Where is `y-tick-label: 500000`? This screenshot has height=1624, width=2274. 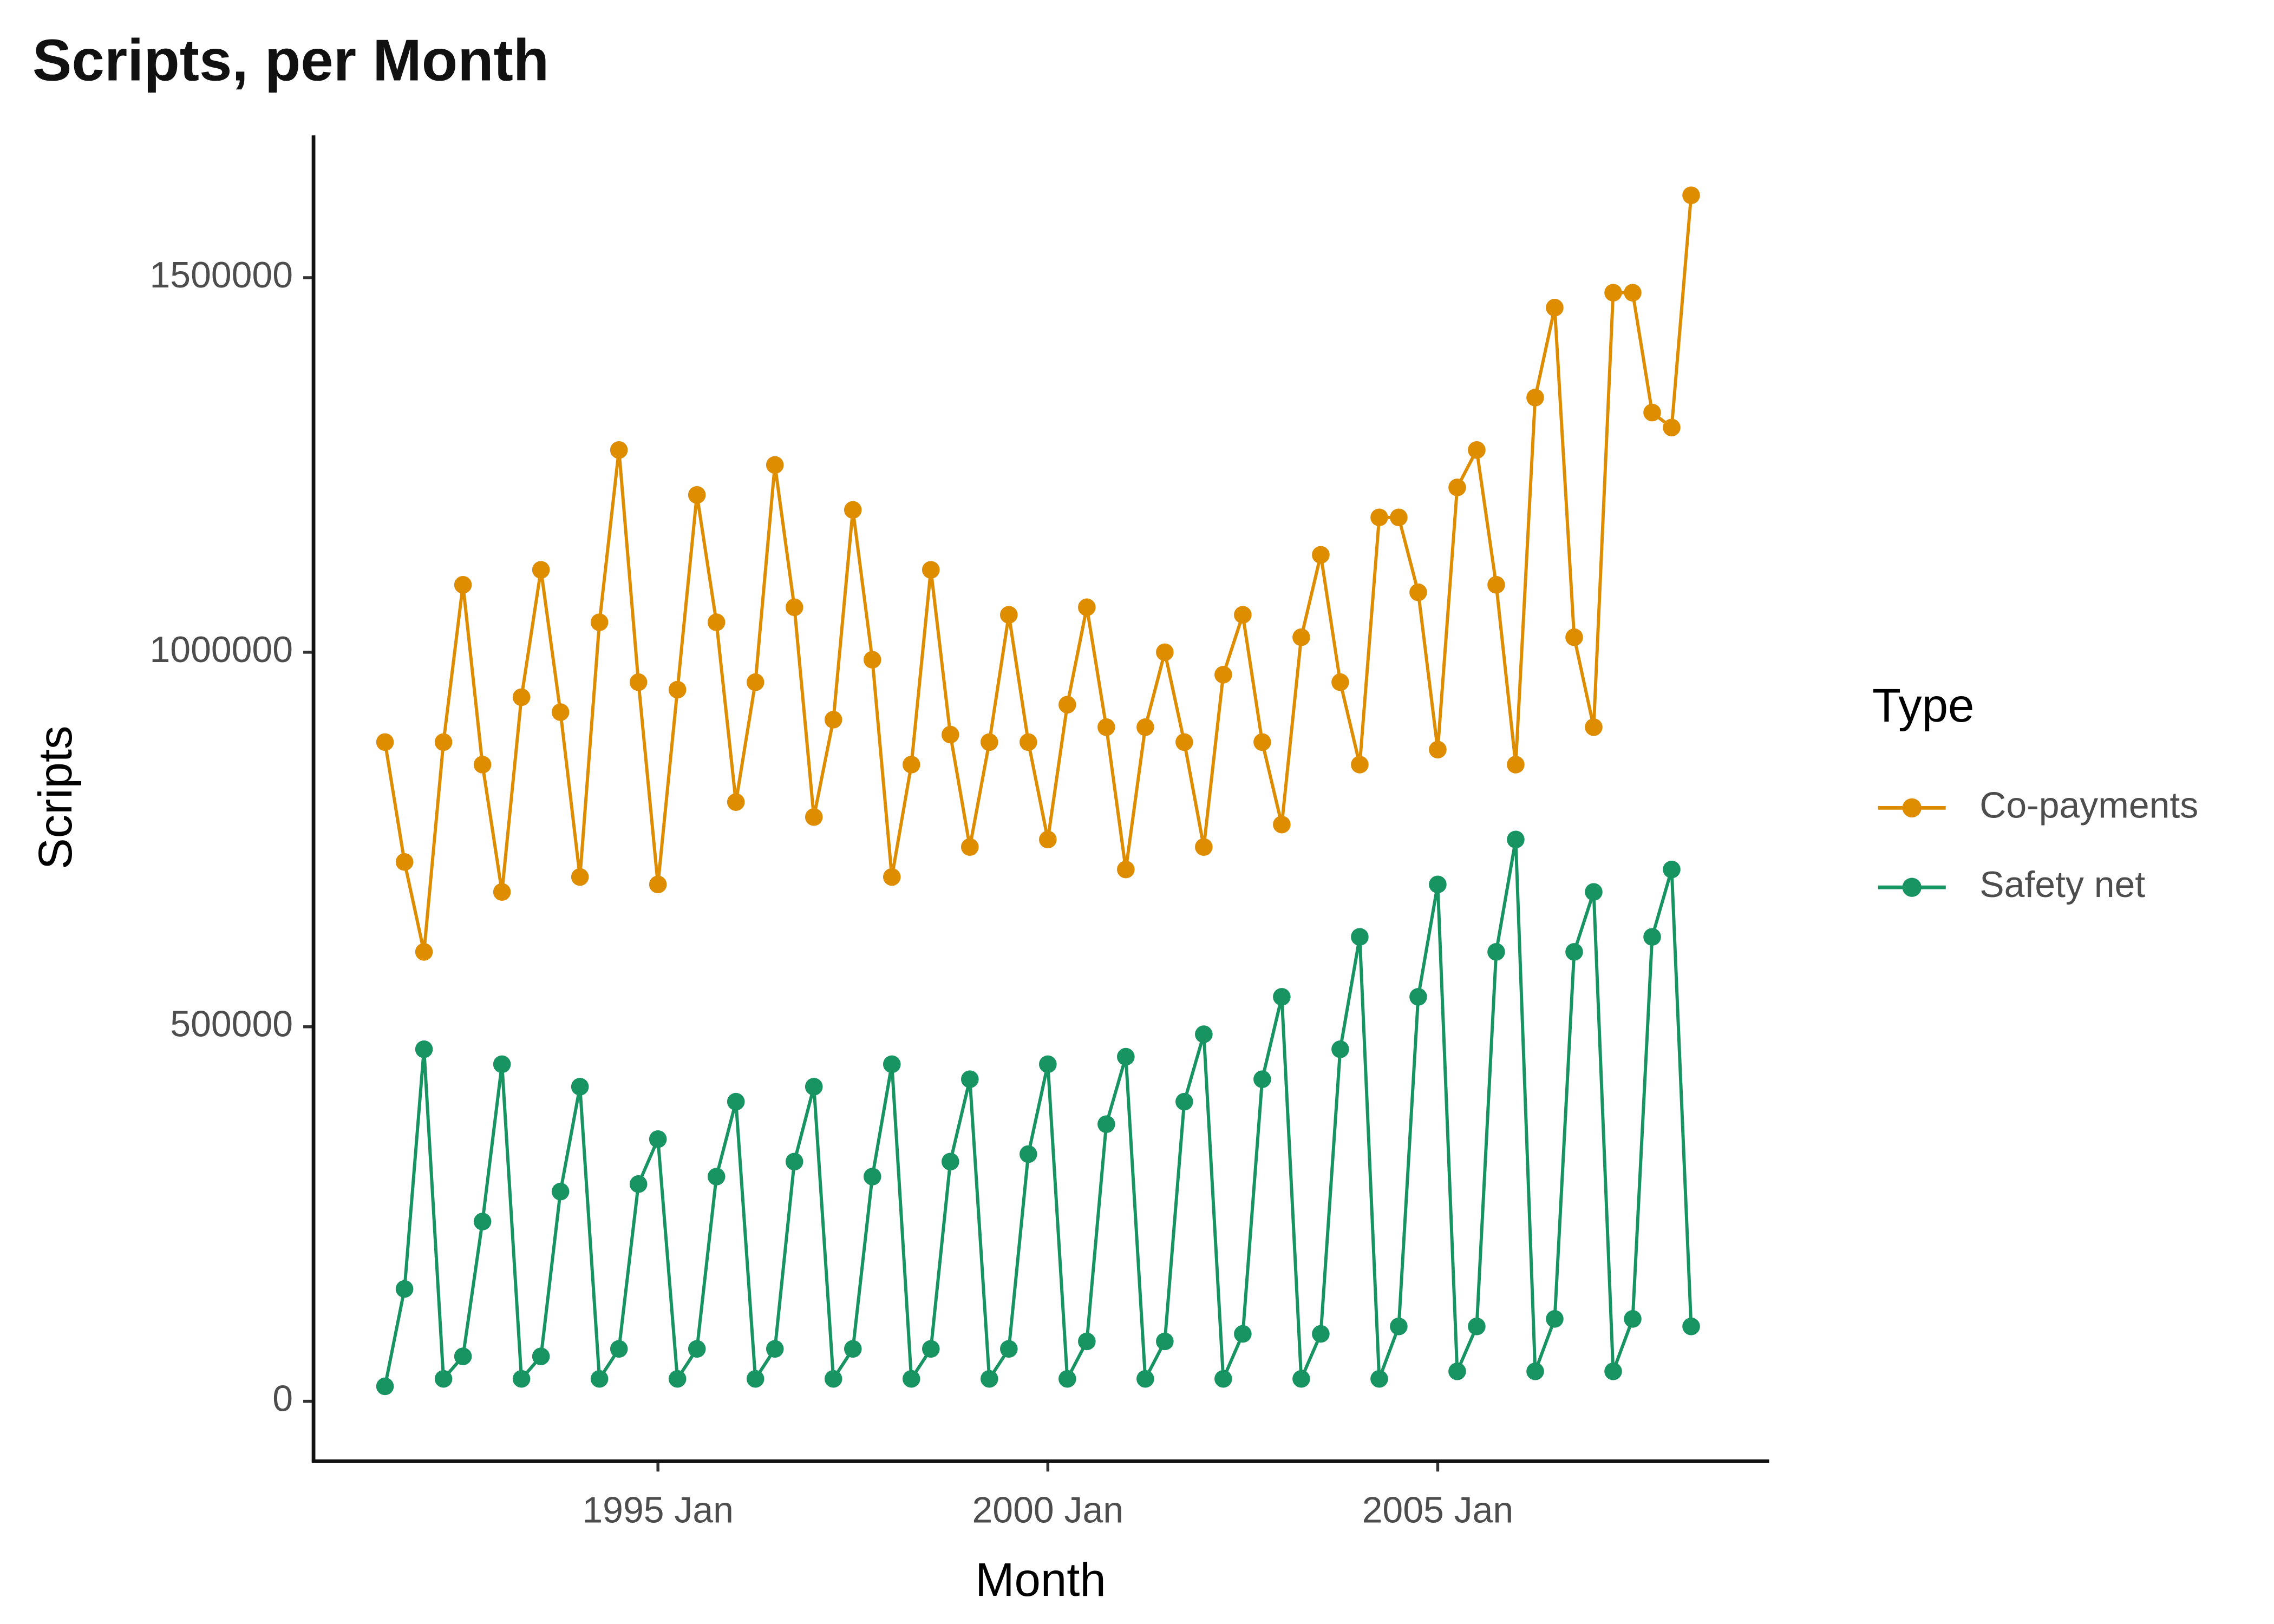
y-tick-label: 500000 is located at coordinates (232, 1024).